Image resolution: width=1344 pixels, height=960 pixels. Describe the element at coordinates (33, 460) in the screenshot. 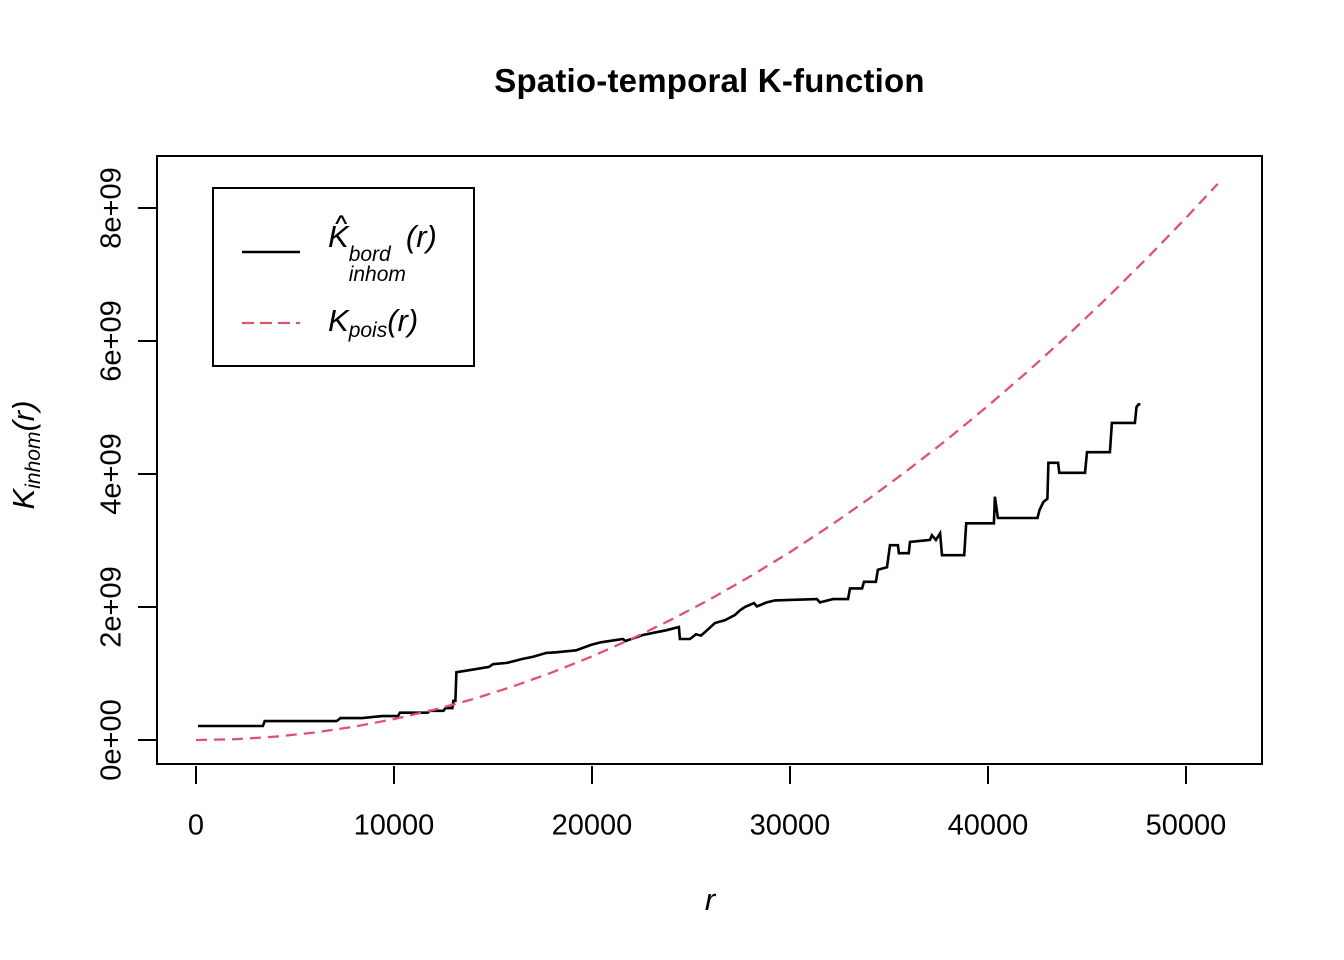

I see `y-axis-label-sub: inhom` at that location.